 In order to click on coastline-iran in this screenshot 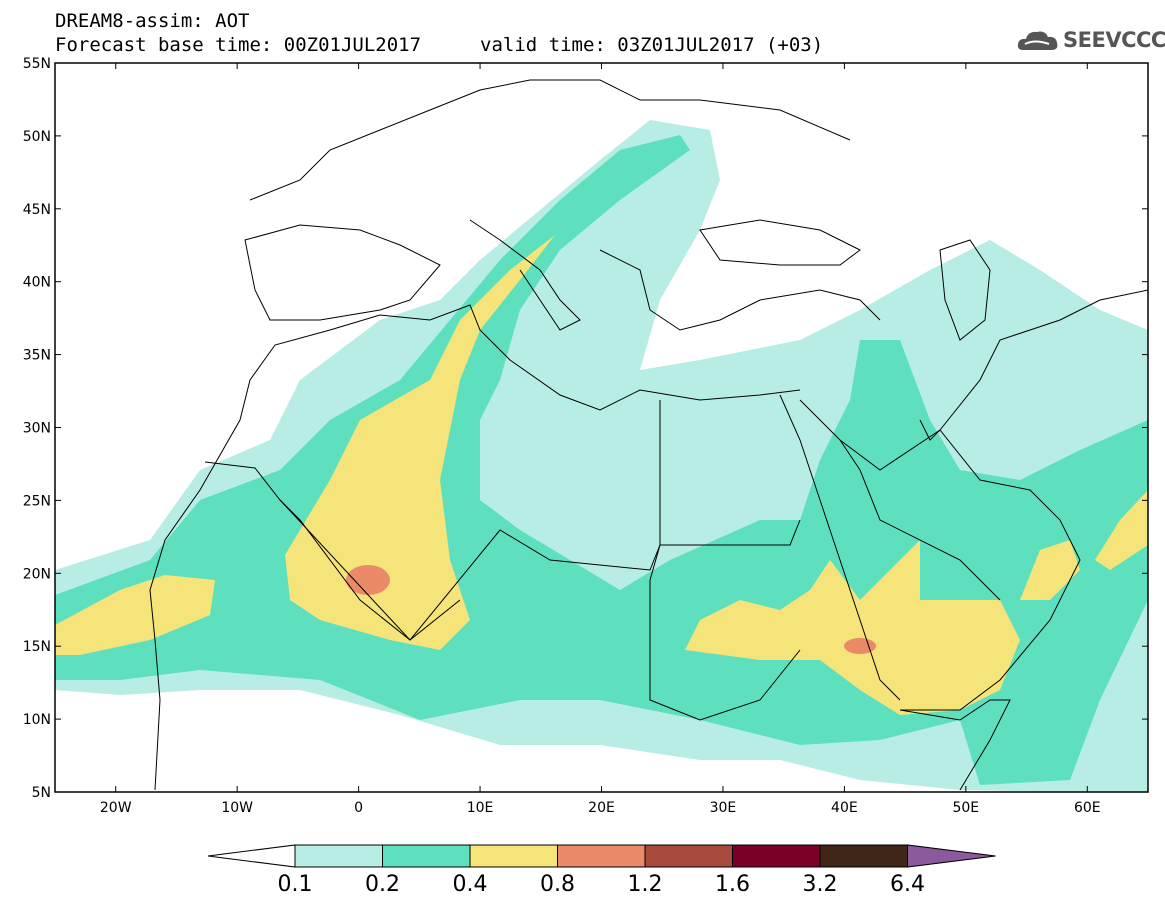, I will do `click(1043, 360)`.